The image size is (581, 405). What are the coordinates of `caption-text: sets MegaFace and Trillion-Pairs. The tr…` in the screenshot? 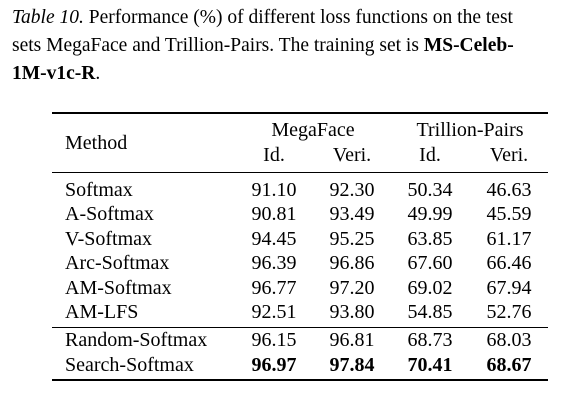 It's located at (218, 45).